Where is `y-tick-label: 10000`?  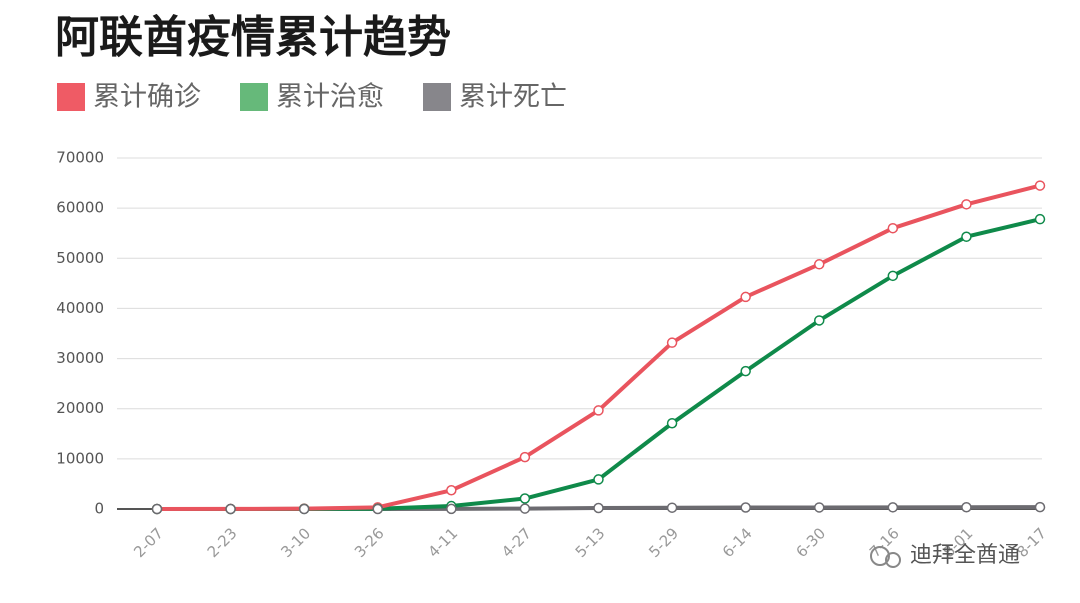
y-tick-label: 10000 is located at coordinates (80, 458).